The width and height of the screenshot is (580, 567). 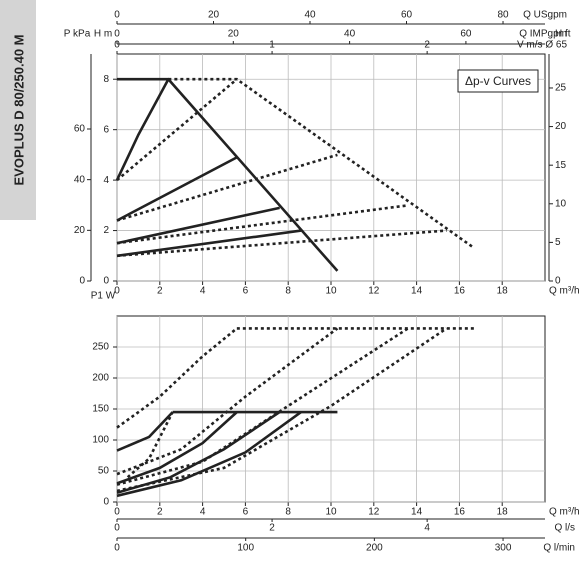 I want to click on tick-label: 10, so click(x=561, y=203).